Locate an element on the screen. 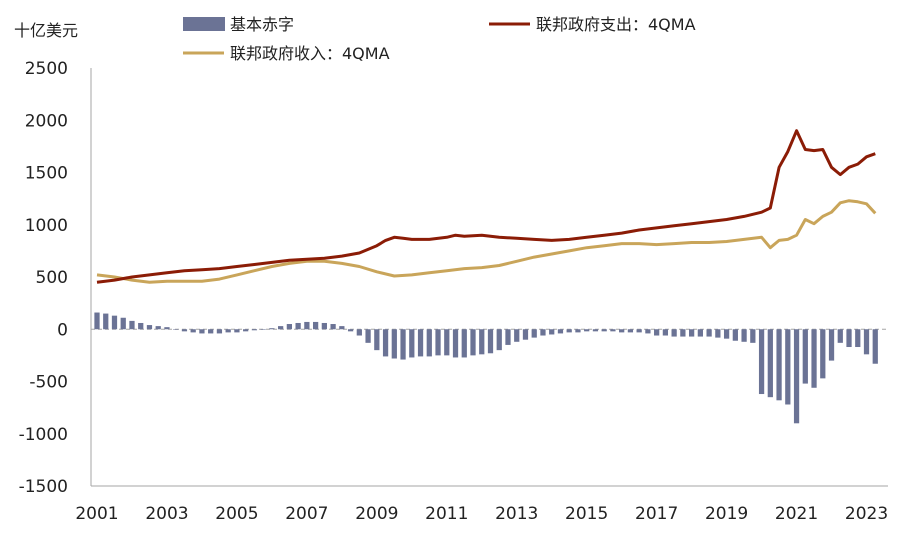 This screenshot has height=543, width=921. legend-label-revenue: 联邦政府收入：4QMA is located at coordinates (310, 53).